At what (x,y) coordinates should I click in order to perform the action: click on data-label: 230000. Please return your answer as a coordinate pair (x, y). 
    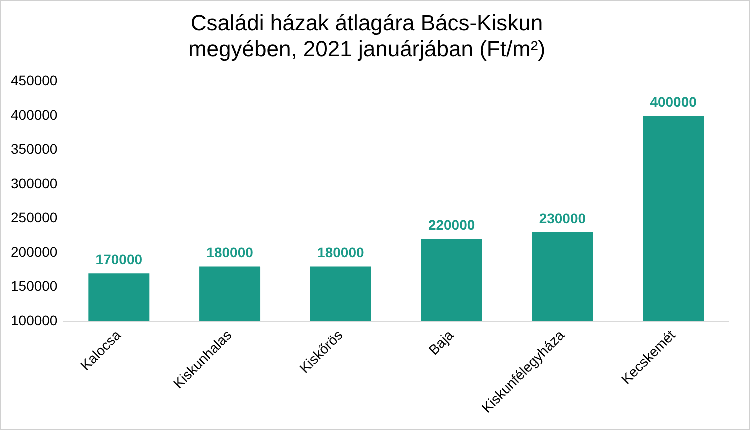
    Looking at the image, I should click on (562, 218).